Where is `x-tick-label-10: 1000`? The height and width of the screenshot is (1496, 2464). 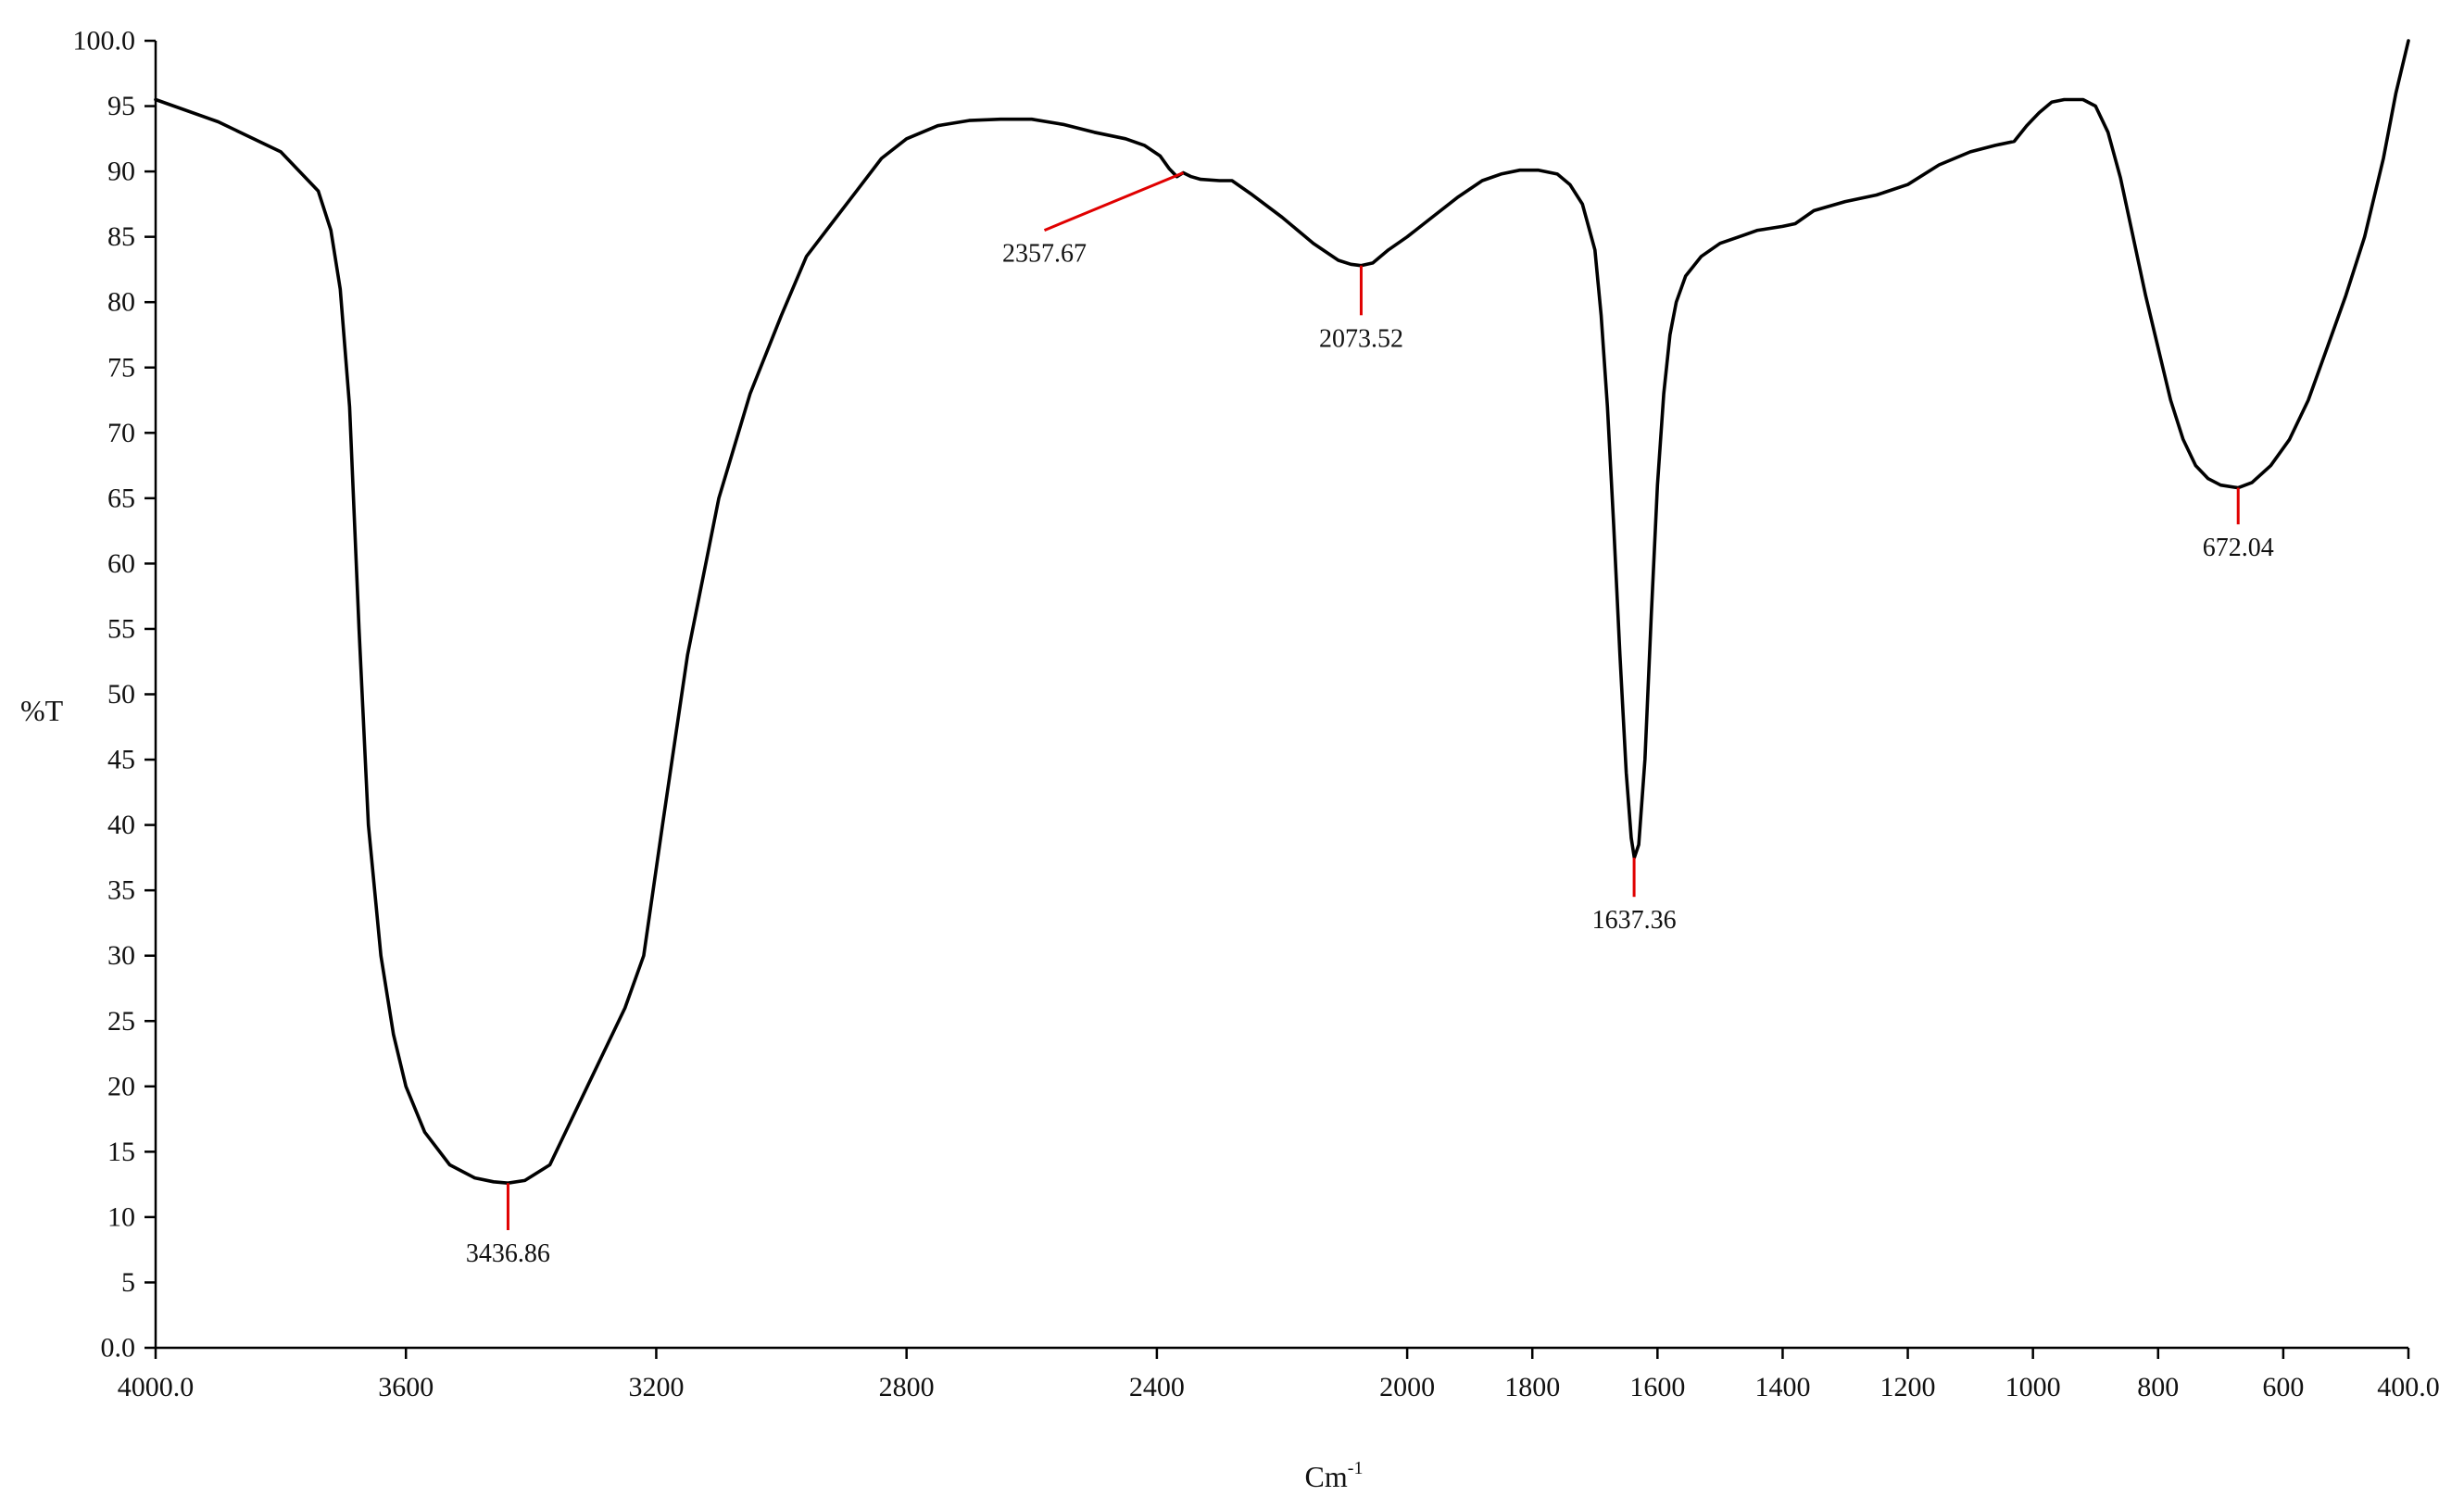 x-tick-label-10: 1000 is located at coordinates (2033, 1387).